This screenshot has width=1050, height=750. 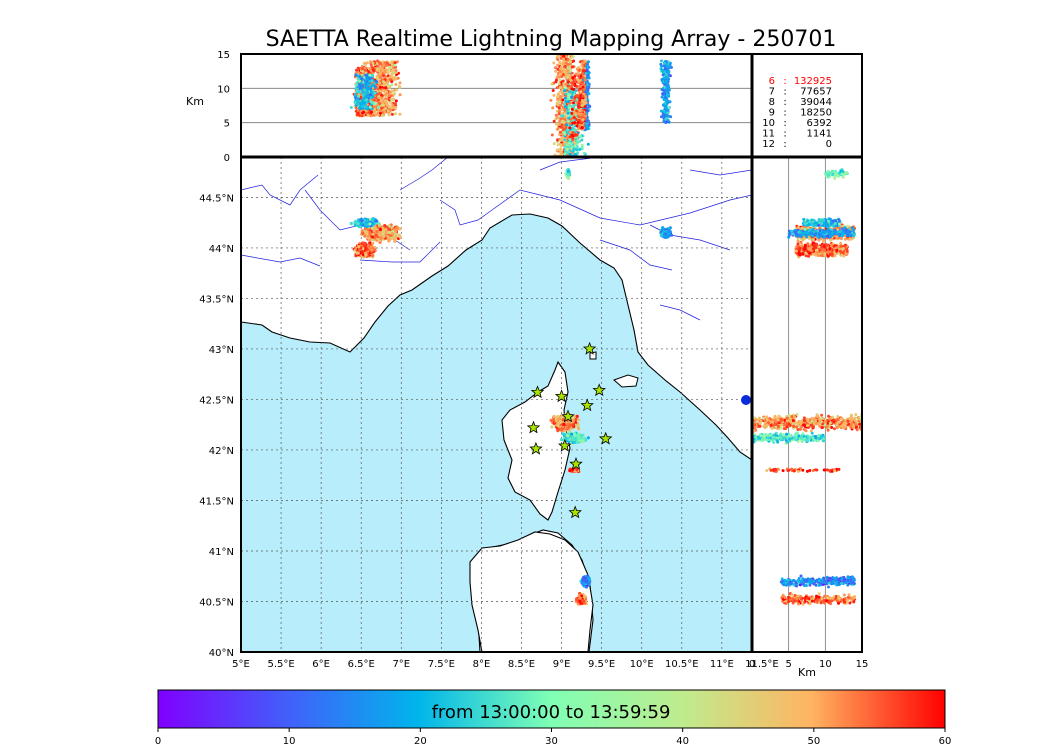 I want to click on stat-stations: 11, so click(x=768, y=134).